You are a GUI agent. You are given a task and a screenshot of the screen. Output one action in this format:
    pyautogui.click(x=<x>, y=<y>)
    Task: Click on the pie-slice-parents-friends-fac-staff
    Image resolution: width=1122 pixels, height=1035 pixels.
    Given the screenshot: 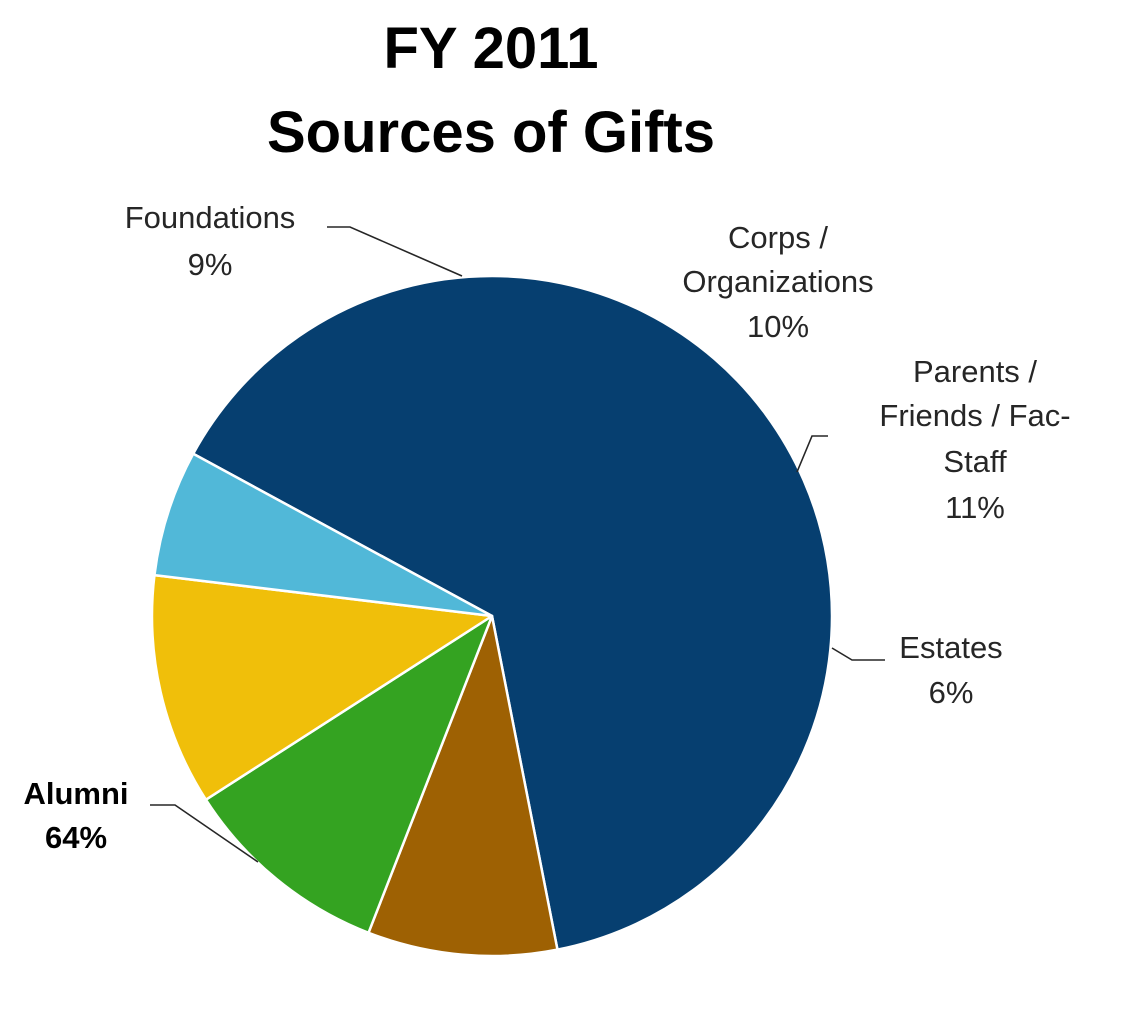 What is the action you would take?
    pyautogui.click(x=322, y=687)
    